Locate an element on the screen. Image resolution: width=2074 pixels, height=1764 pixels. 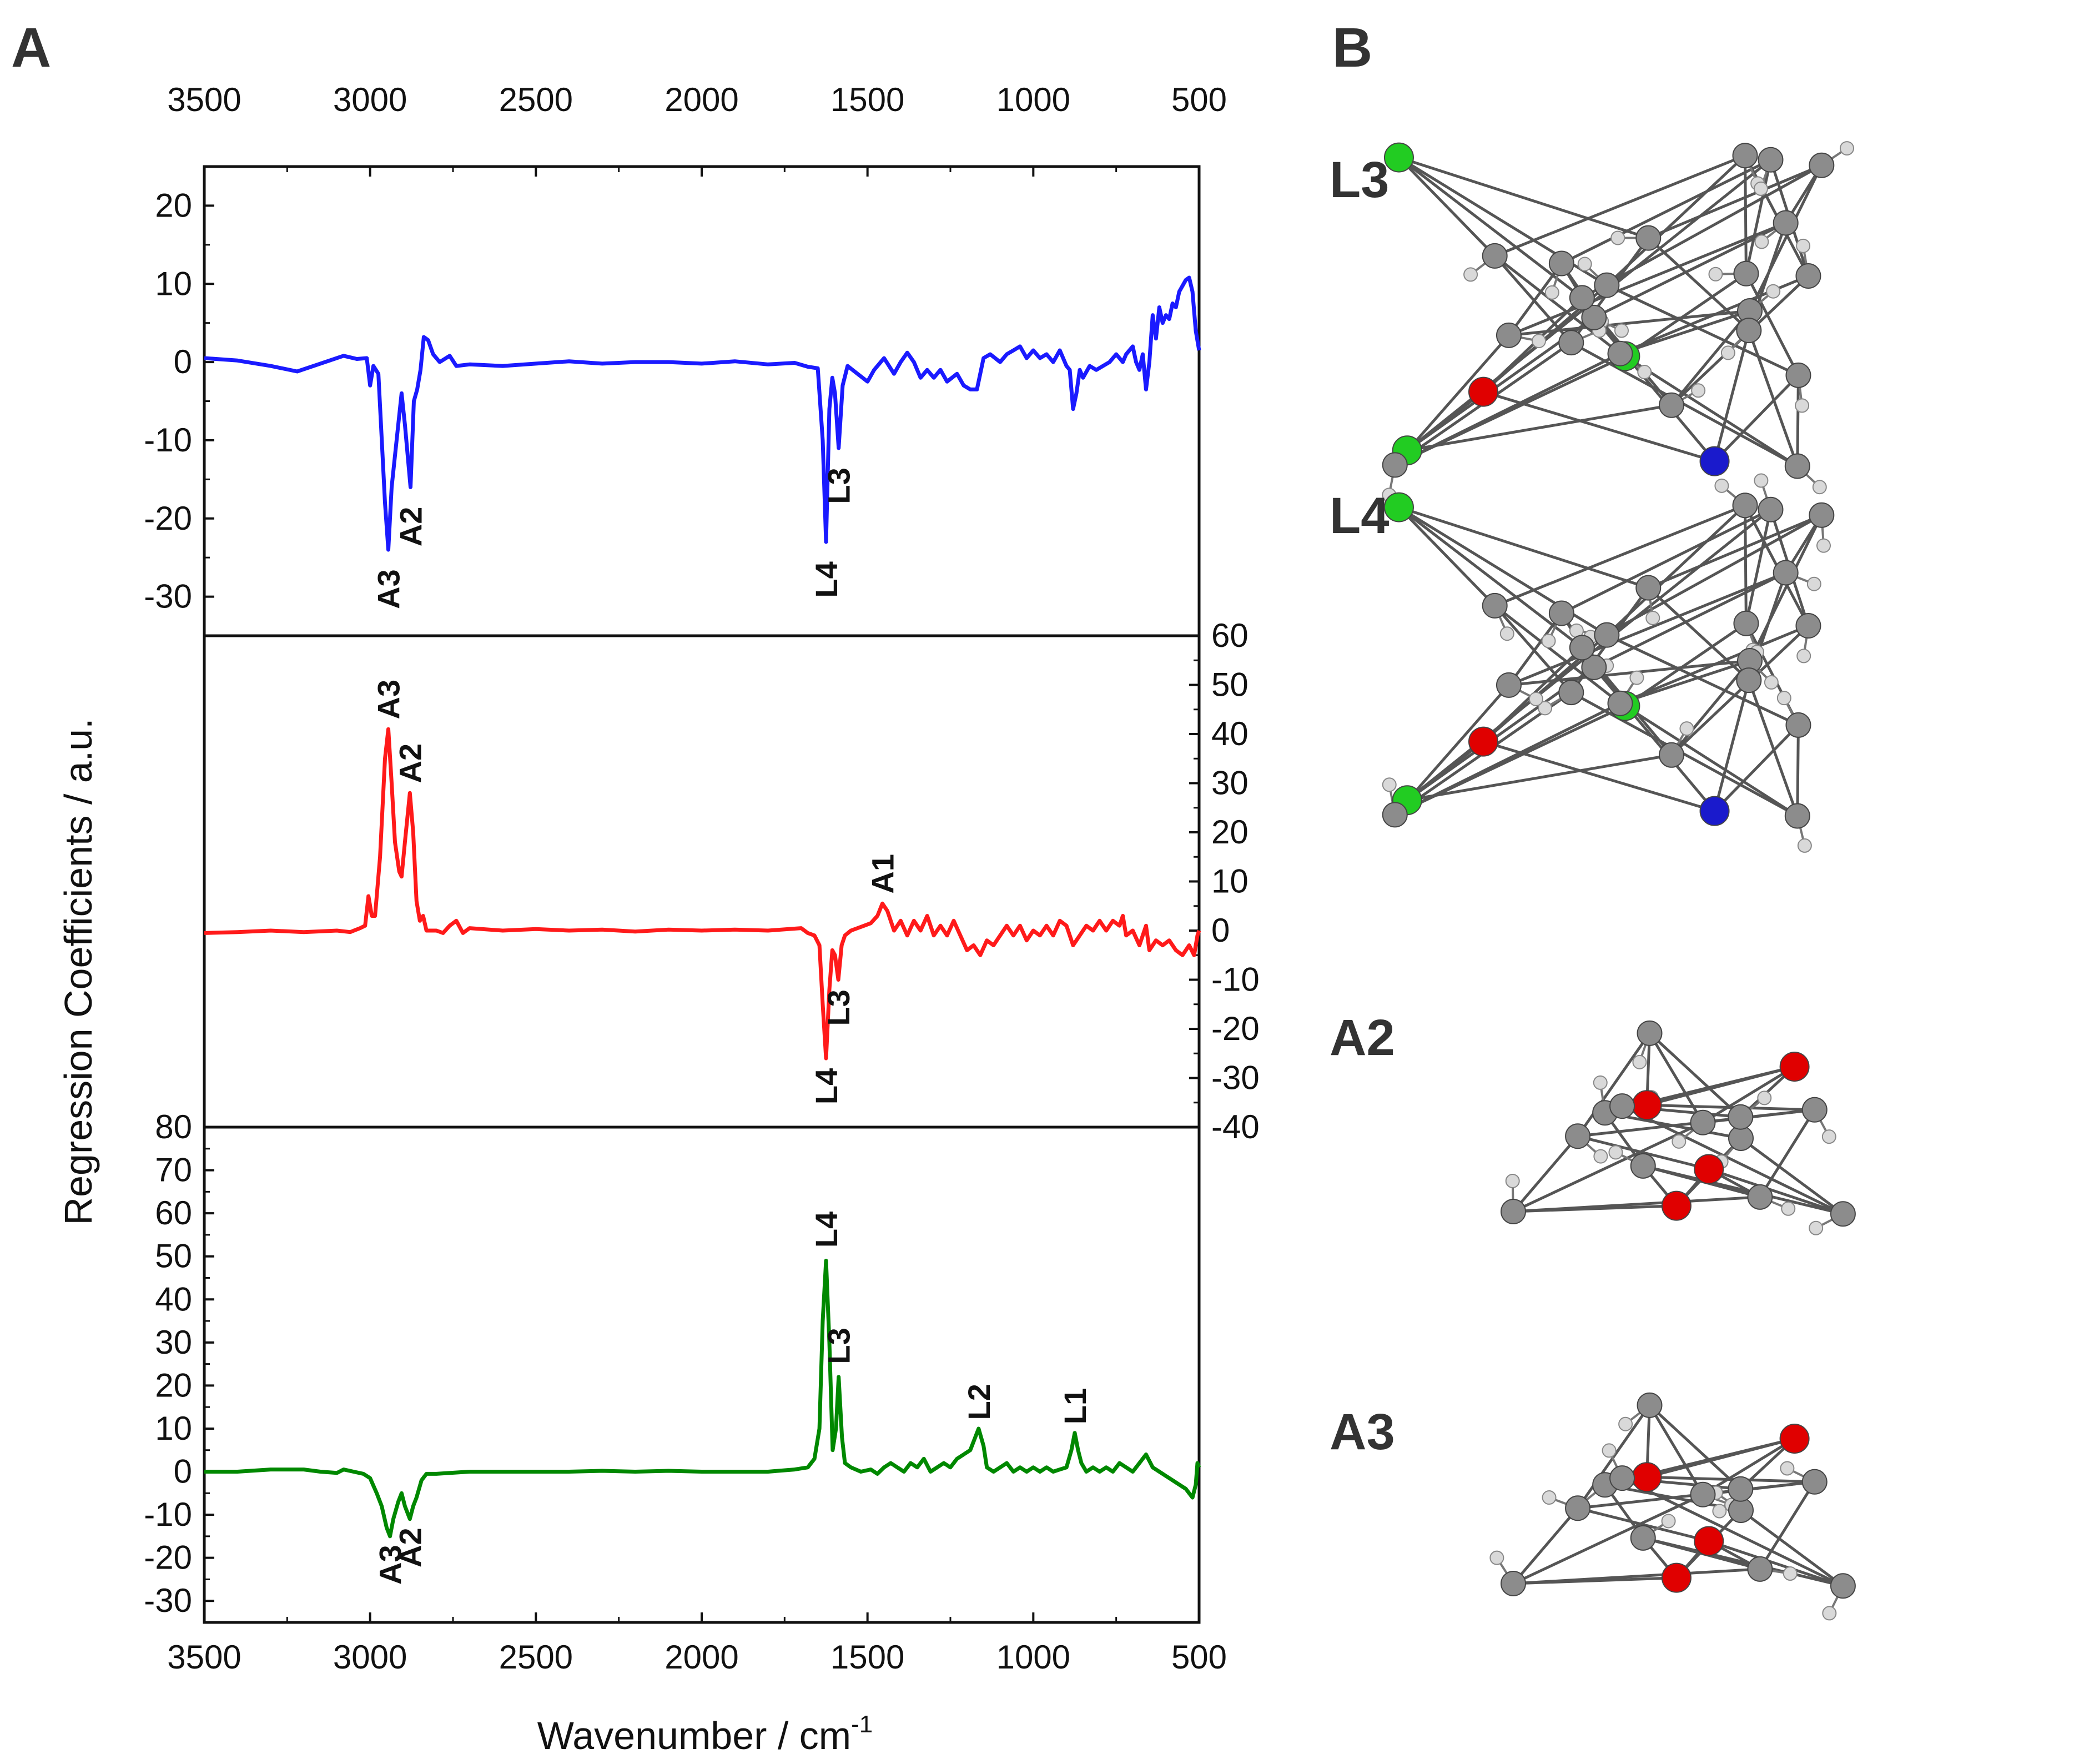
x-tick-label-top: 1500 is located at coordinates (867, 99).